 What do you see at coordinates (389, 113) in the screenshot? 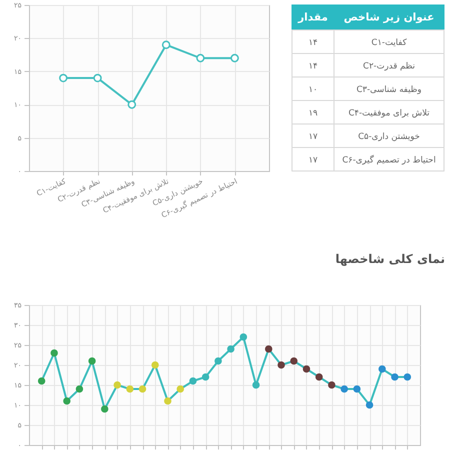
I see `text: C۴-تلاش برای موفقیت` at bounding box center [389, 113].